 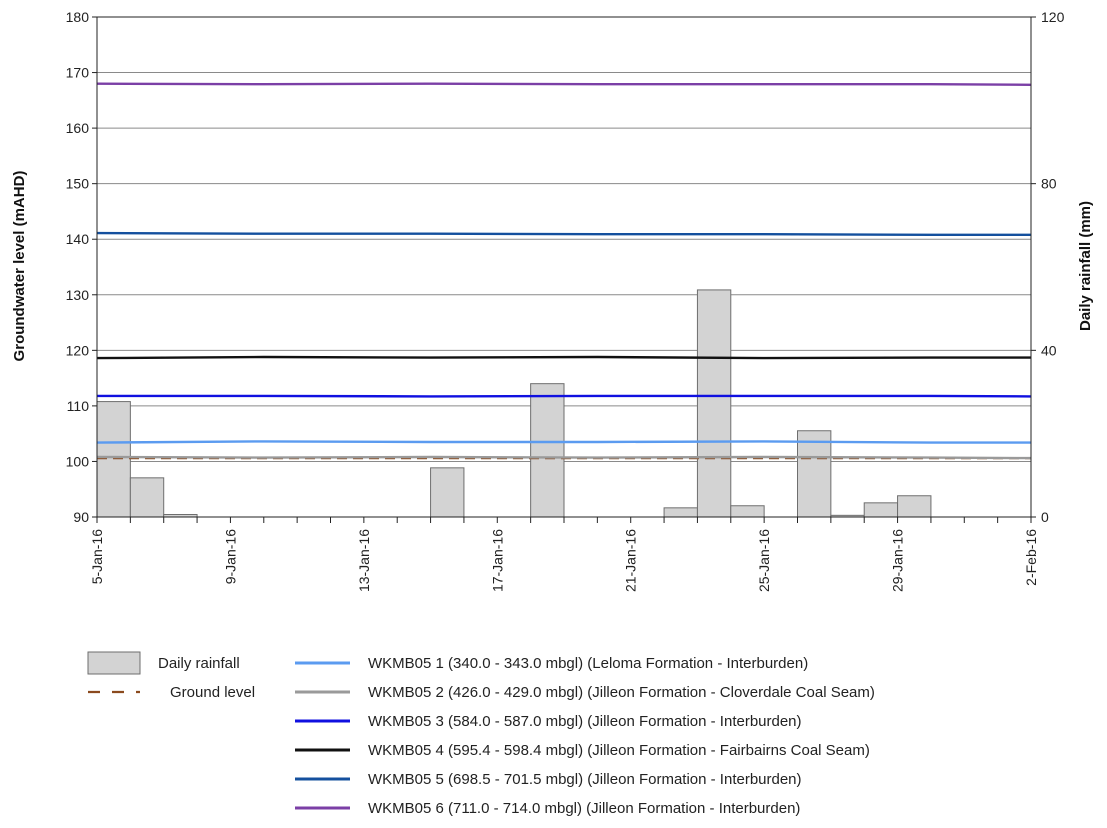 I want to click on legend-label-rainfall: Daily rainfall, so click(x=199, y=663).